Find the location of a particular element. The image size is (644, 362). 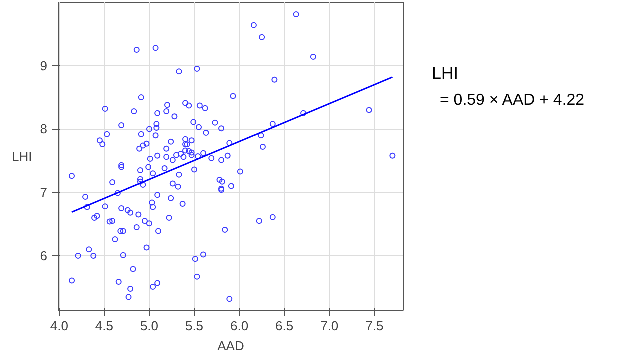

y-axis-title: LHI is located at coordinates (22, 156).